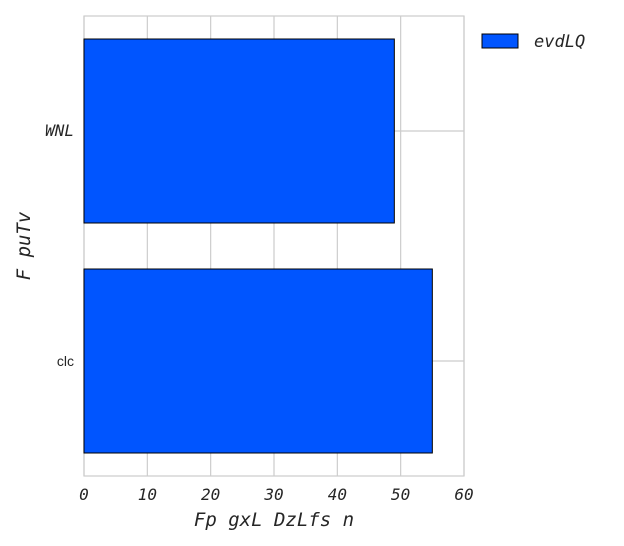 The height and width of the screenshot is (546, 624). Describe the element at coordinates (65, 361) in the screenshot. I see `y-tick-label: clc` at that location.